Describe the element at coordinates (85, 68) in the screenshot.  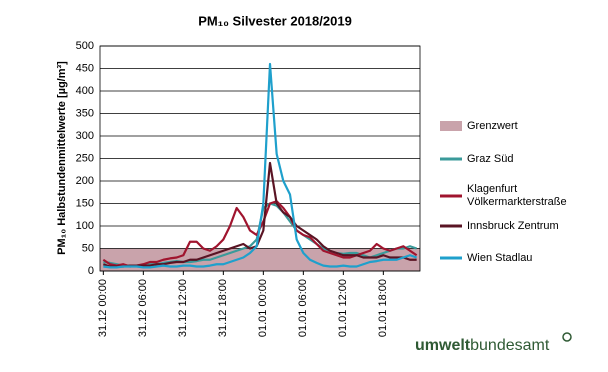
I see `y-tick-label: 450` at that location.